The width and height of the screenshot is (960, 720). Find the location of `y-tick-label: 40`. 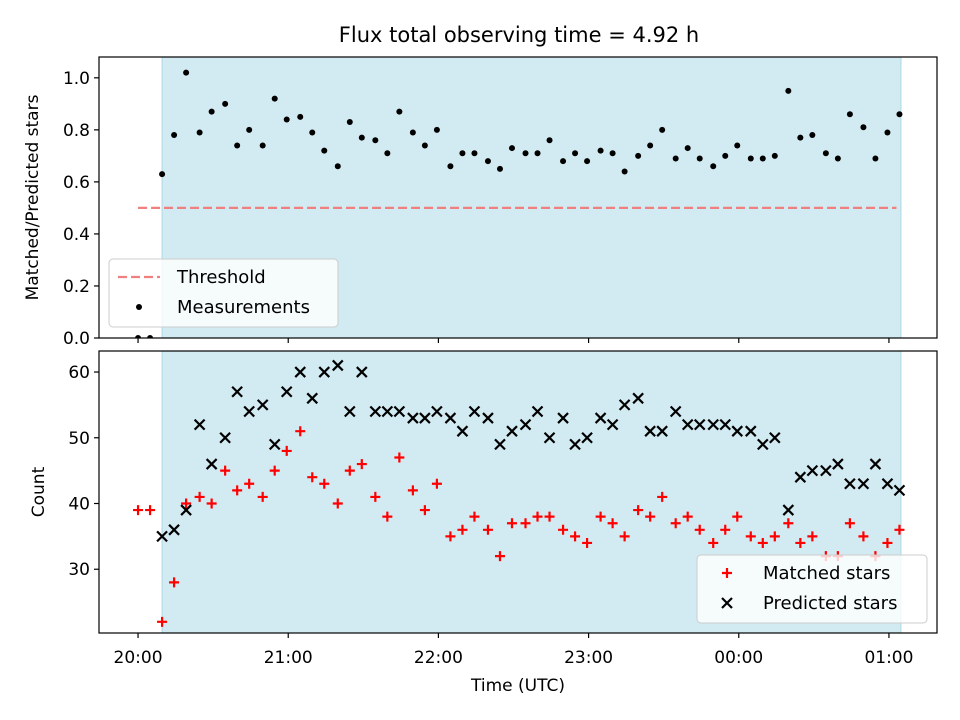

y-tick-label: 40 is located at coordinates (79, 505).